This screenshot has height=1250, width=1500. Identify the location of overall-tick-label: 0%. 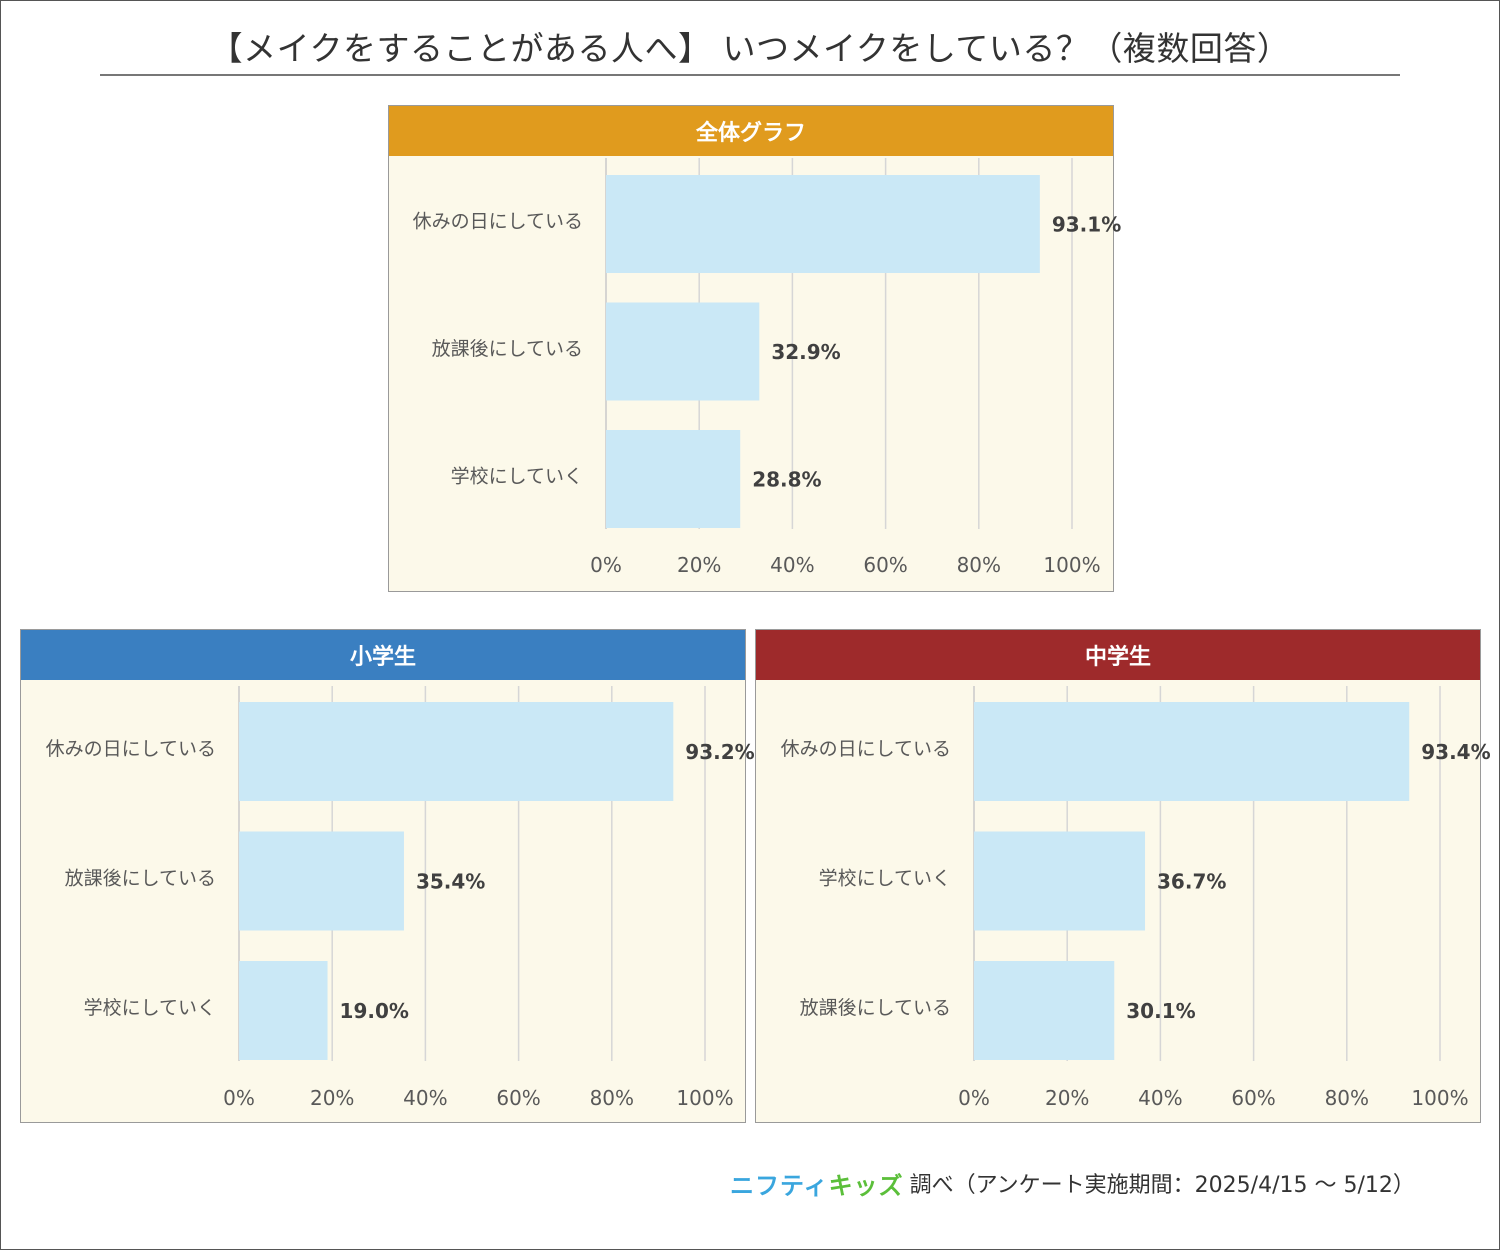
(606, 565).